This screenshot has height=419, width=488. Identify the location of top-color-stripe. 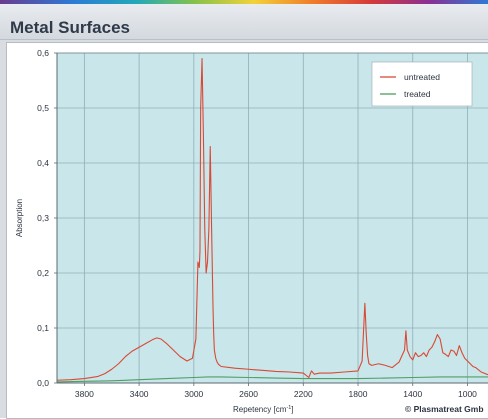
(244, 2).